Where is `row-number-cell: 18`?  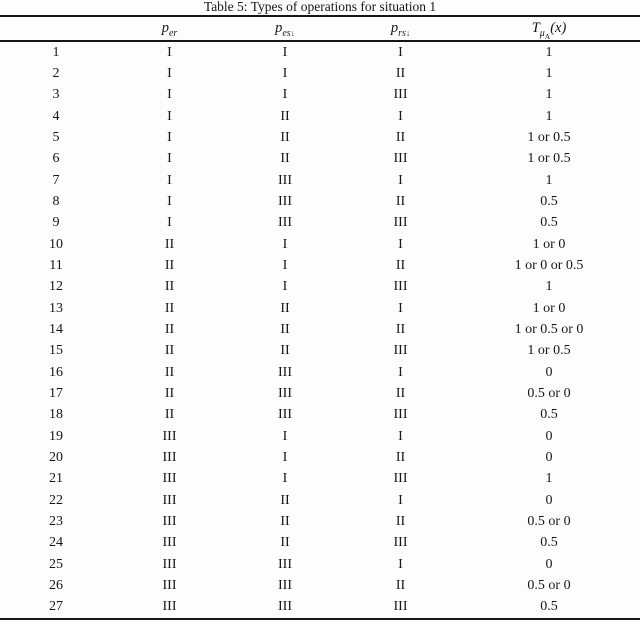 row-number-cell: 18 is located at coordinates (56, 415).